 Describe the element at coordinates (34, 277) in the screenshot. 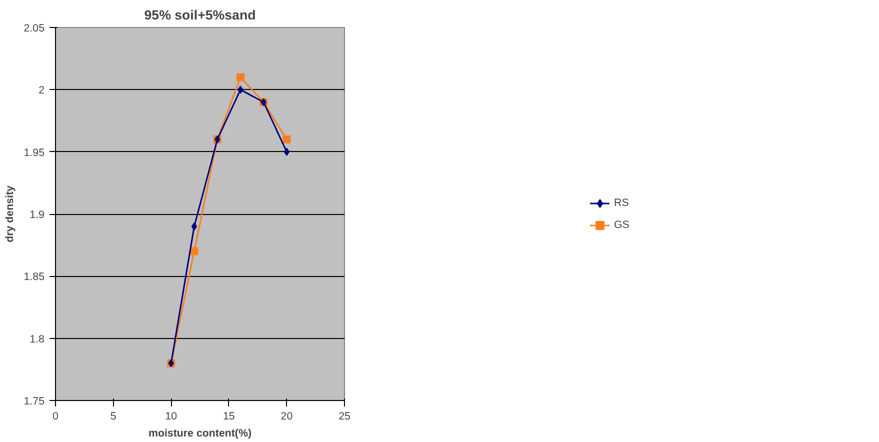

I see `y-tick-label: 1.85` at that location.